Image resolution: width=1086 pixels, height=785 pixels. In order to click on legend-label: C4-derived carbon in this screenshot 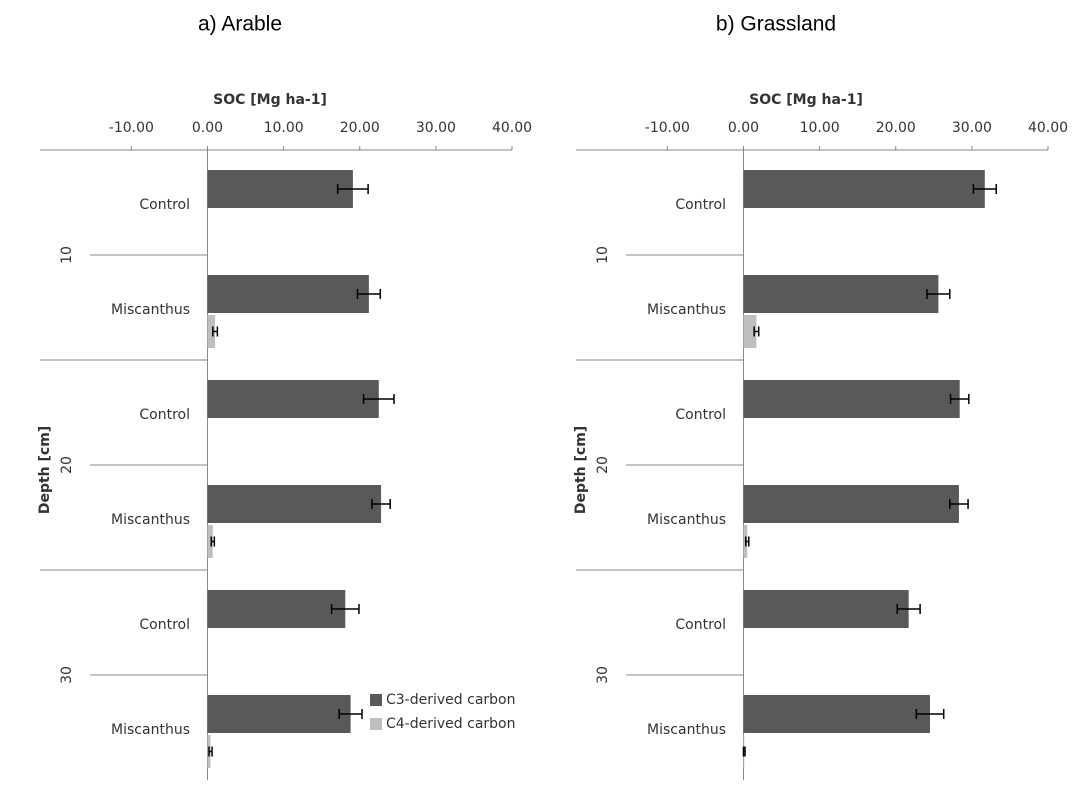, I will do `click(450, 724)`.